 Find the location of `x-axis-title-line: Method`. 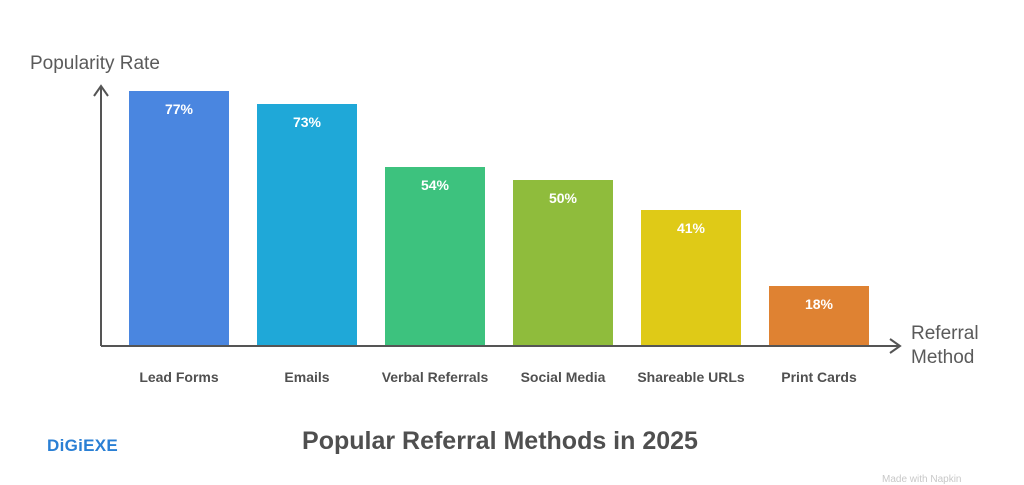

x-axis-title-line: Method is located at coordinates (943, 357).